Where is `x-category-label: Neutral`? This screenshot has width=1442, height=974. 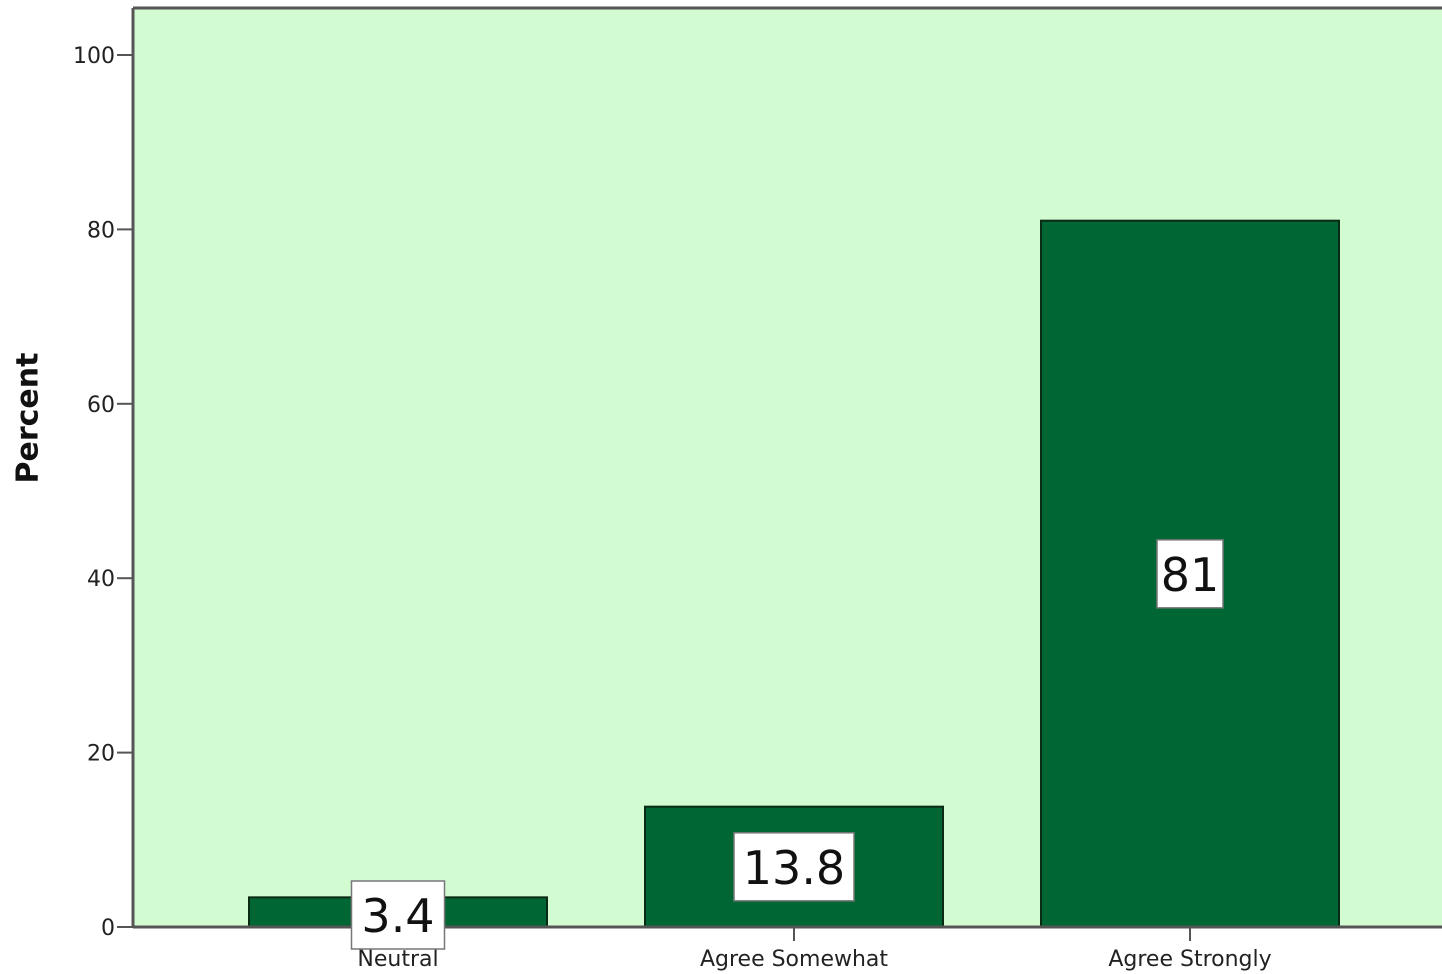
x-category-label: Neutral is located at coordinates (397, 959).